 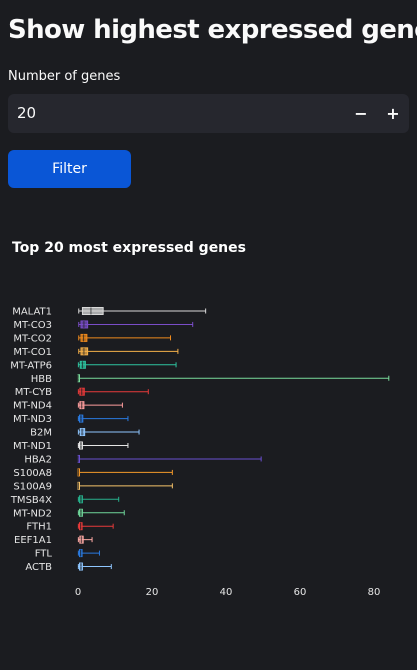 What do you see at coordinates (38, 567) in the screenshot?
I see `gene-label: ACTB` at bounding box center [38, 567].